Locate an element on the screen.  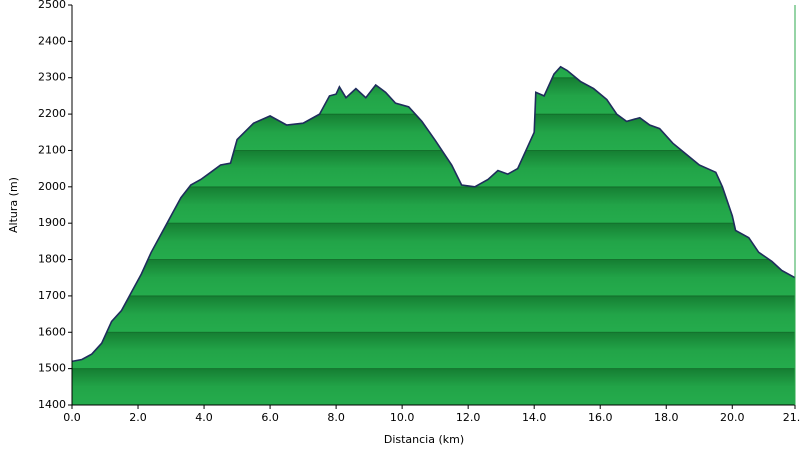
y-tick-label: 1400 is located at coordinates (52, 404).